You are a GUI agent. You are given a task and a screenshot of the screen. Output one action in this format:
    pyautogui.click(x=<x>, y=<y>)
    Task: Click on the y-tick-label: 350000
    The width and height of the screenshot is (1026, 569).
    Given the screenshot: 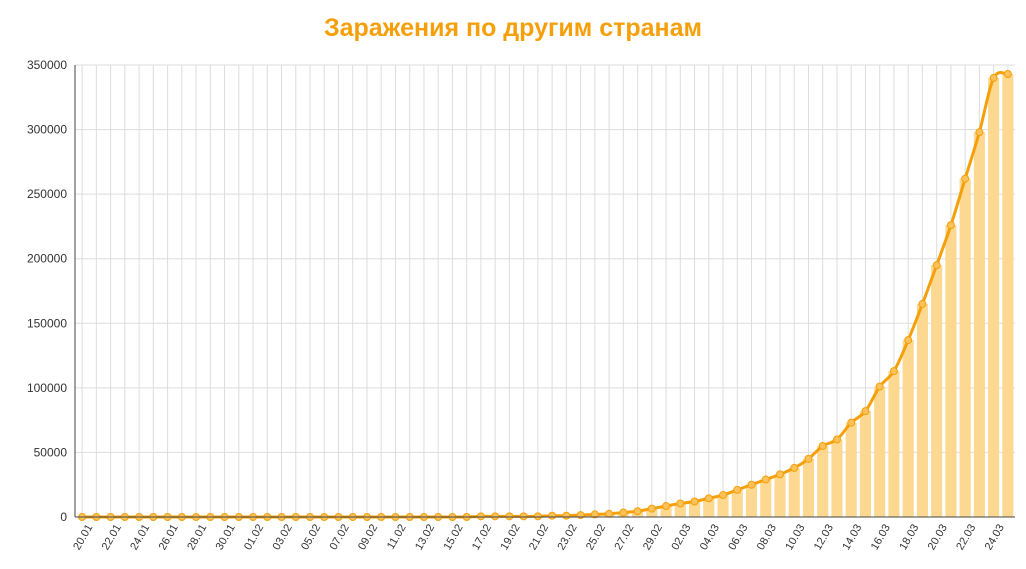 What is the action you would take?
    pyautogui.click(x=47, y=65)
    